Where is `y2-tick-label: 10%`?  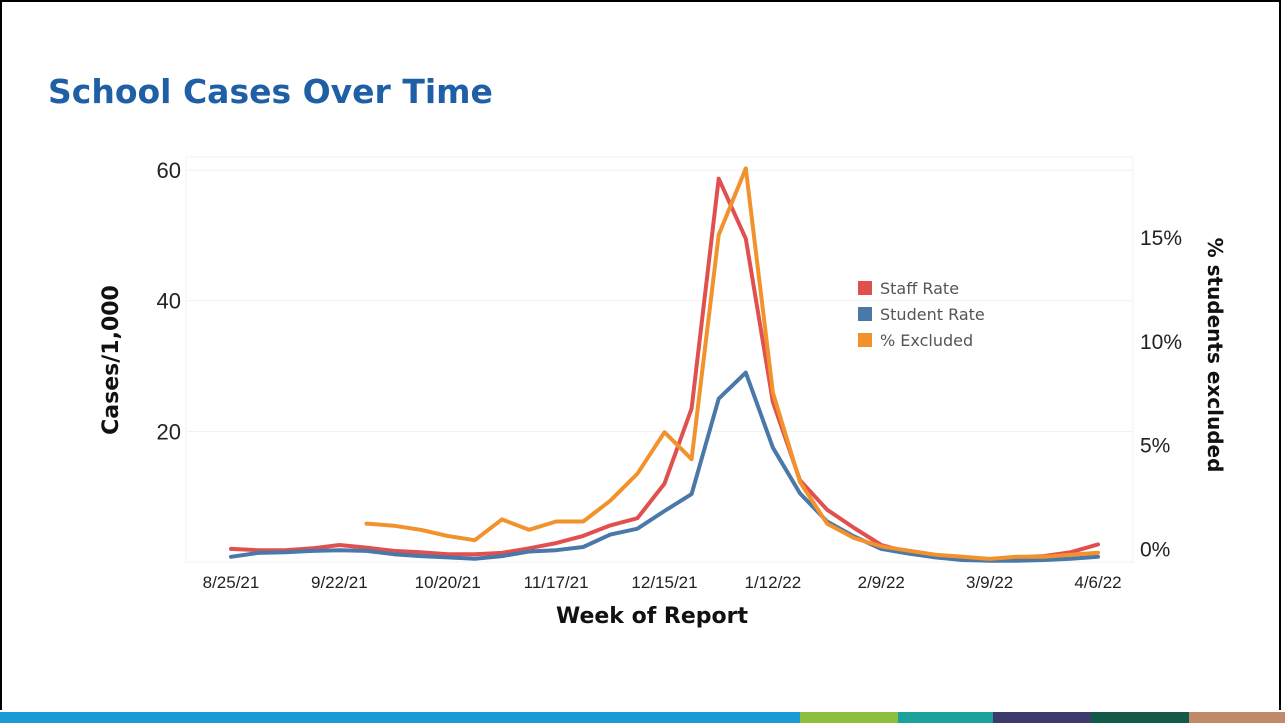 y2-tick-label: 10% is located at coordinates (1161, 342).